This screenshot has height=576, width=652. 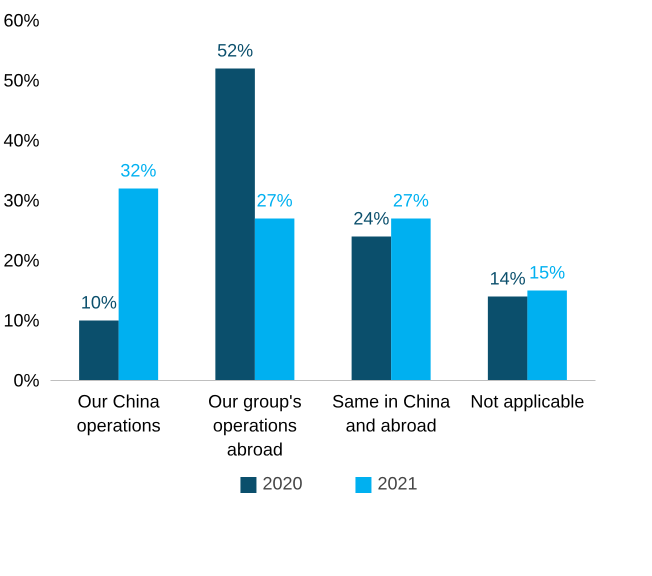 What do you see at coordinates (98, 302) in the screenshot?
I see `data-label: 10%` at bounding box center [98, 302].